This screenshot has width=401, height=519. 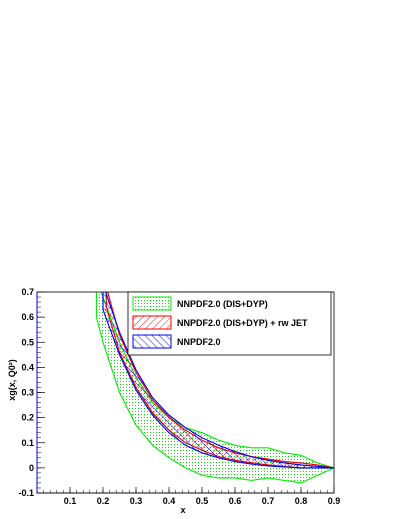 What do you see at coordinates (199, 342) in the screenshot?
I see `legend-label: NNPDF2.0` at bounding box center [199, 342].